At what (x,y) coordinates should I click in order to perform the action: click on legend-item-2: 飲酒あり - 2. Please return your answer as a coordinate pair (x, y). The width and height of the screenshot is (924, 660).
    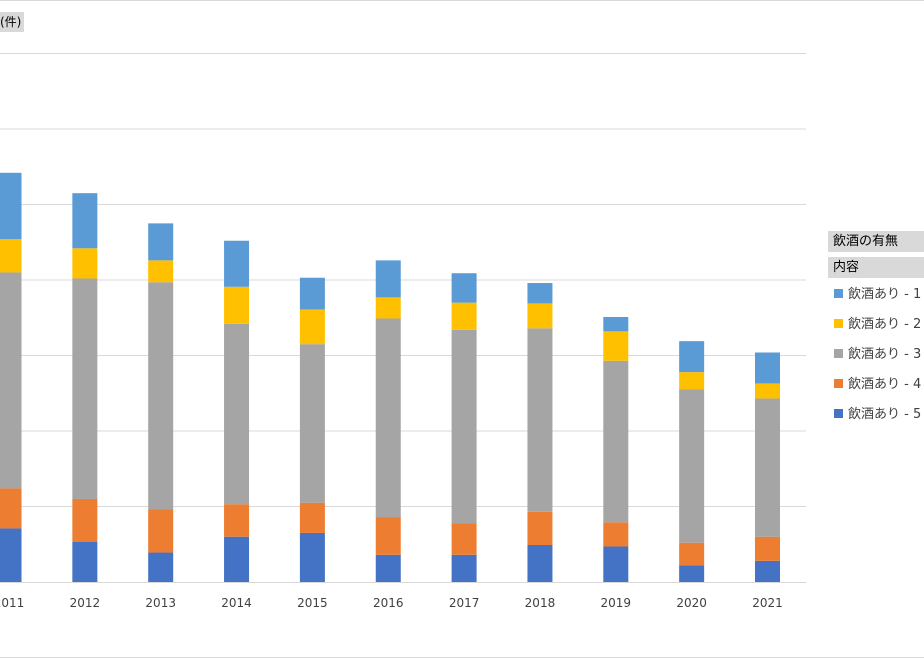
    Looking at the image, I should click on (879, 325).